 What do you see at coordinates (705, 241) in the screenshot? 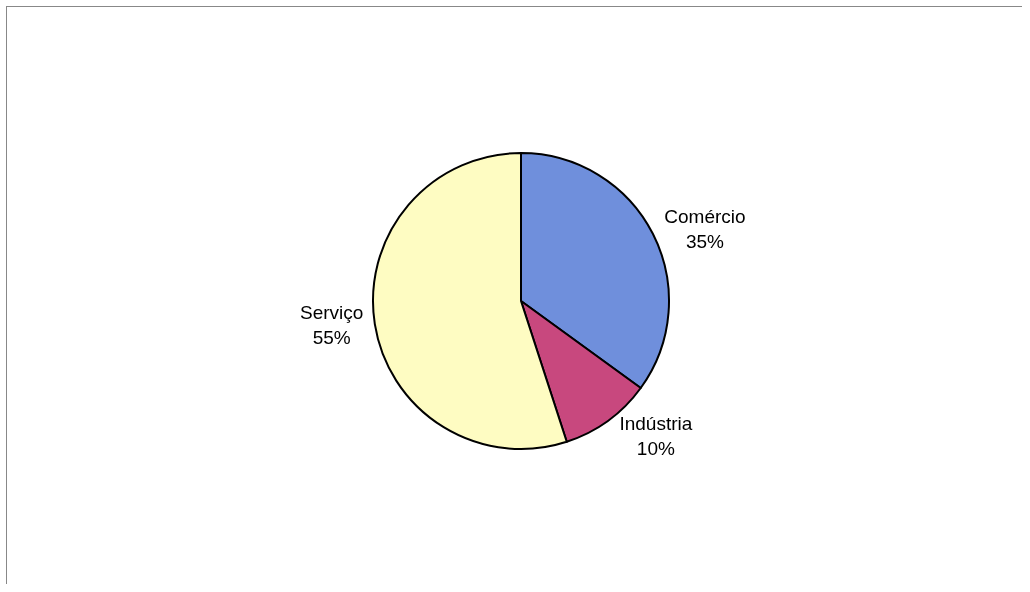
I see `data-label: 35%` at bounding box center [705, 241].